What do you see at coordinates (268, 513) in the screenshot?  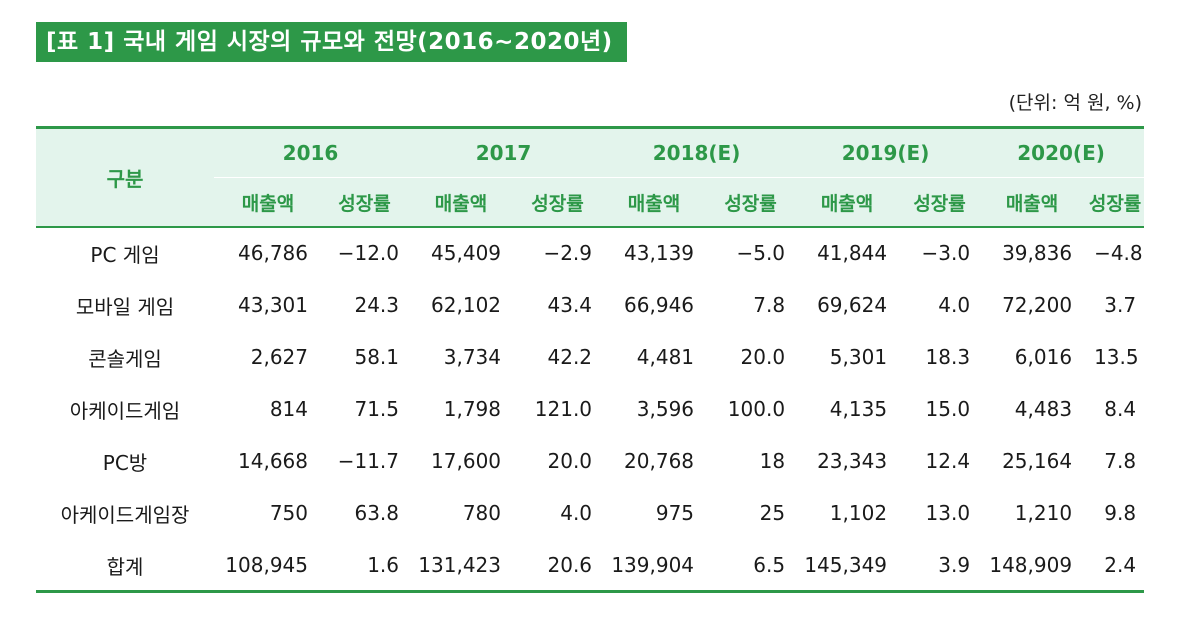 I see `revenue-cell: 750` at bounding box center [268, 513].